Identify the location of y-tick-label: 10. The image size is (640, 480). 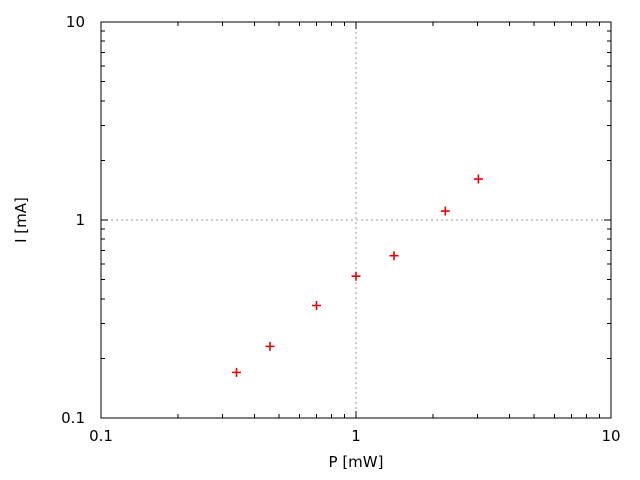
(75, 22).